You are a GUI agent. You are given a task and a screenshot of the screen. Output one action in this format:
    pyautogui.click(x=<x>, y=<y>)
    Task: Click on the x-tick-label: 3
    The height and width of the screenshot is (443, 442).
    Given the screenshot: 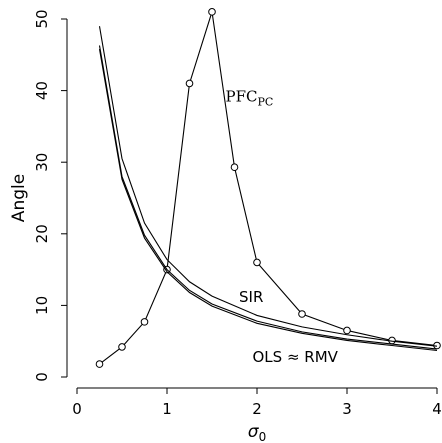 What is the action you would take?
    pyautogui.click(x=347, y=409)
    